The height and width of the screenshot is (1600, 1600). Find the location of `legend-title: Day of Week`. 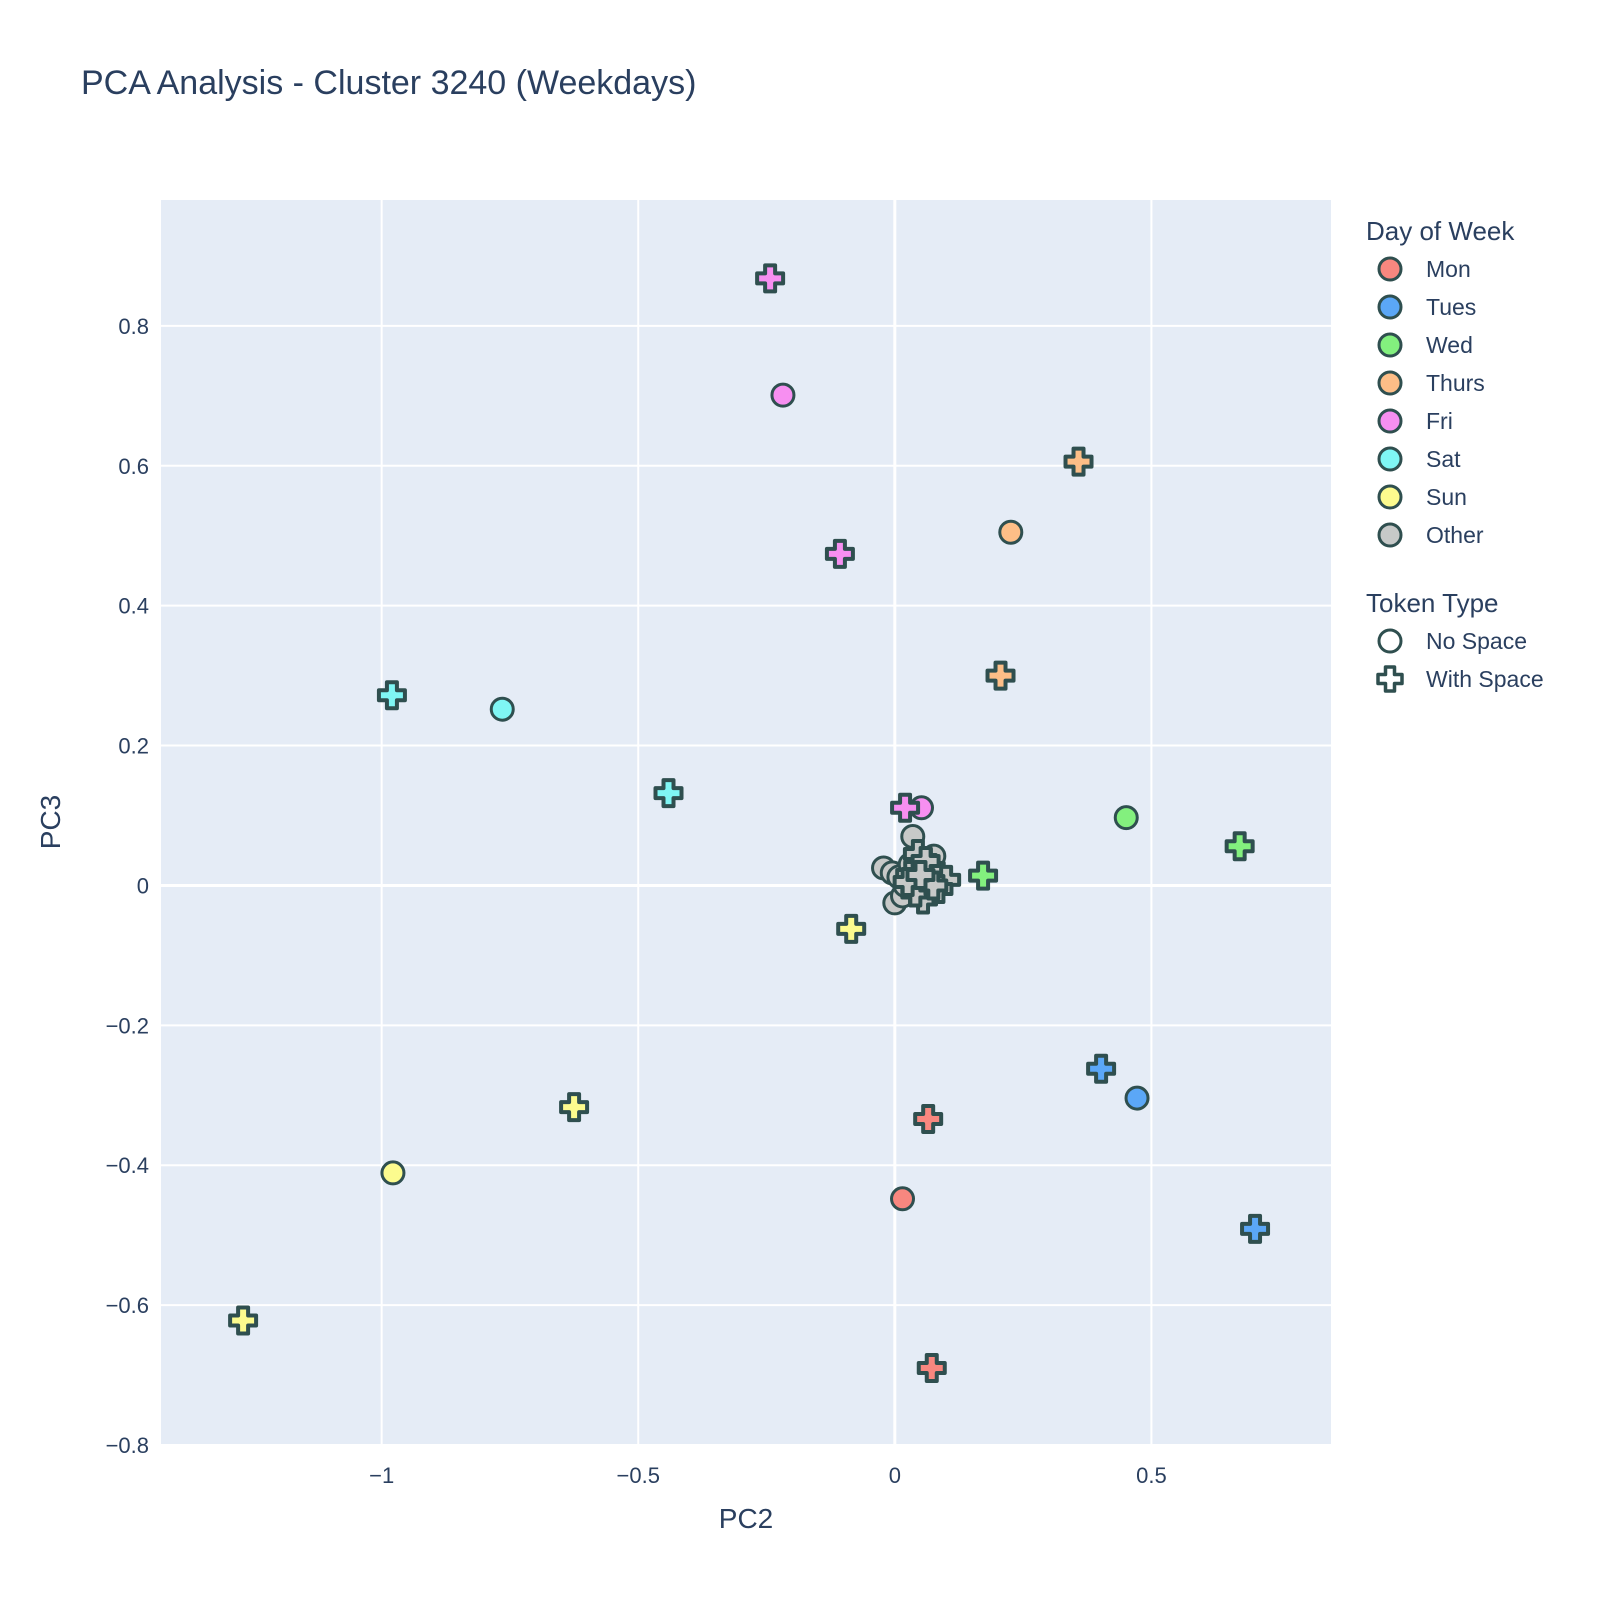

legend-title: Day of Week is located at coordinates (1440, 231).